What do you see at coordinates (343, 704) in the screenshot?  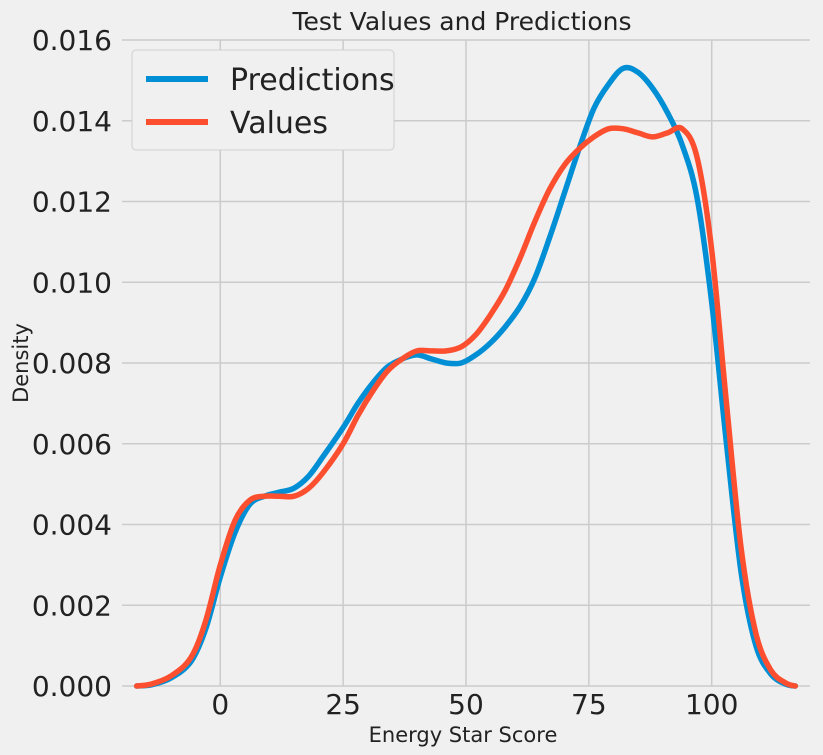 I see `x-tick-label: 25` at bounding box center [343, 704].